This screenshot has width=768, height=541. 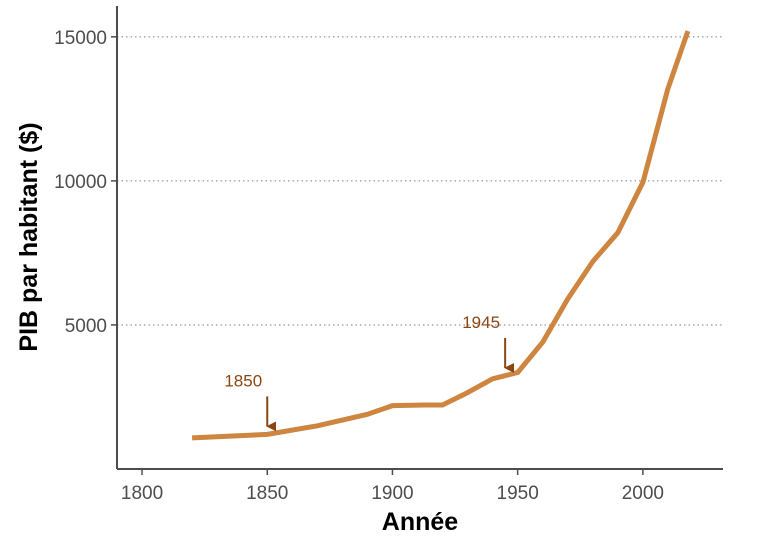 I want to click on y-axis-ticks: 5000 10000 15000, so click(x=85, y=182).